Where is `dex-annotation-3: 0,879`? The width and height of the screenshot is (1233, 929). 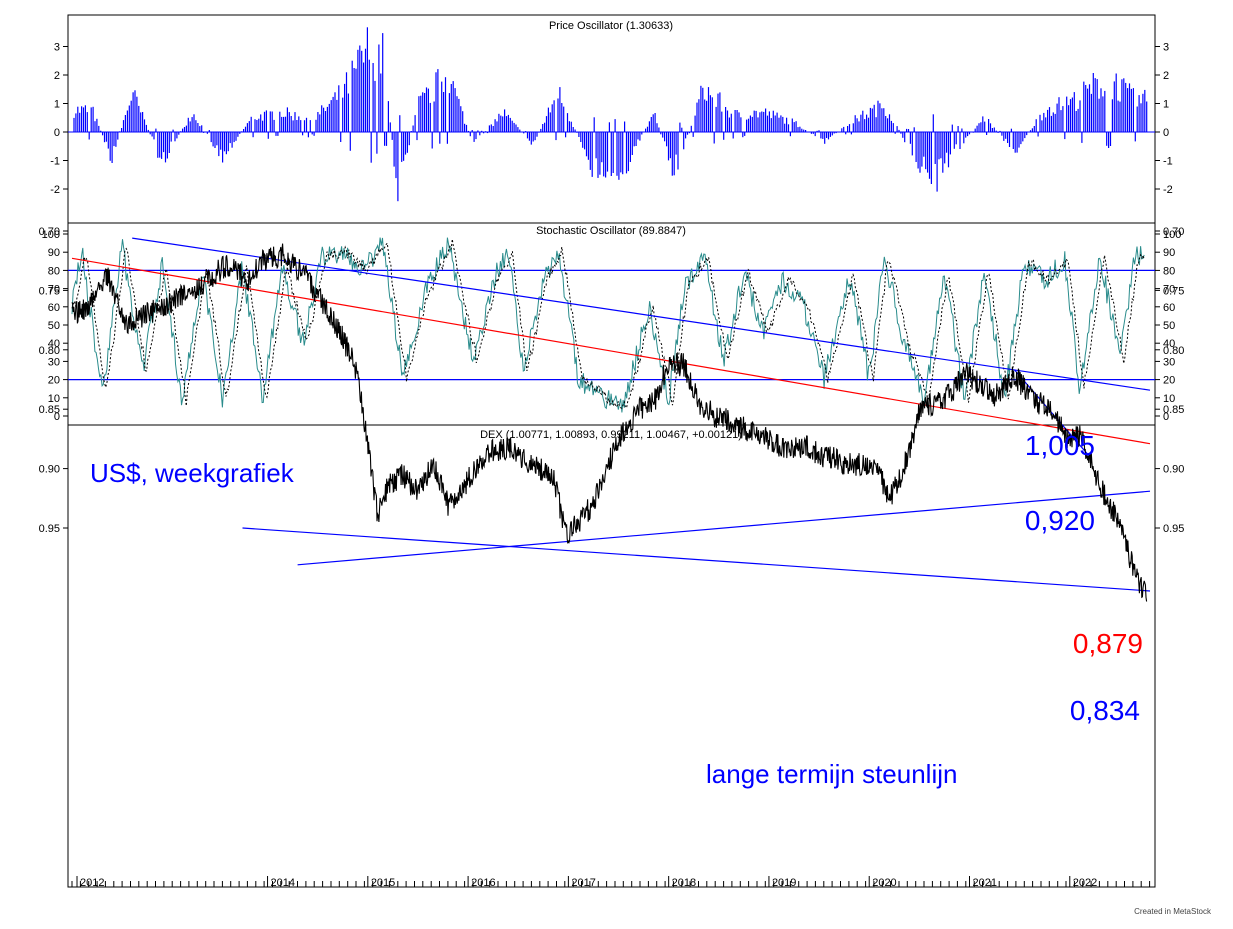 dex-annotation-3: 0,879 is located at coordinates (1108, 643).